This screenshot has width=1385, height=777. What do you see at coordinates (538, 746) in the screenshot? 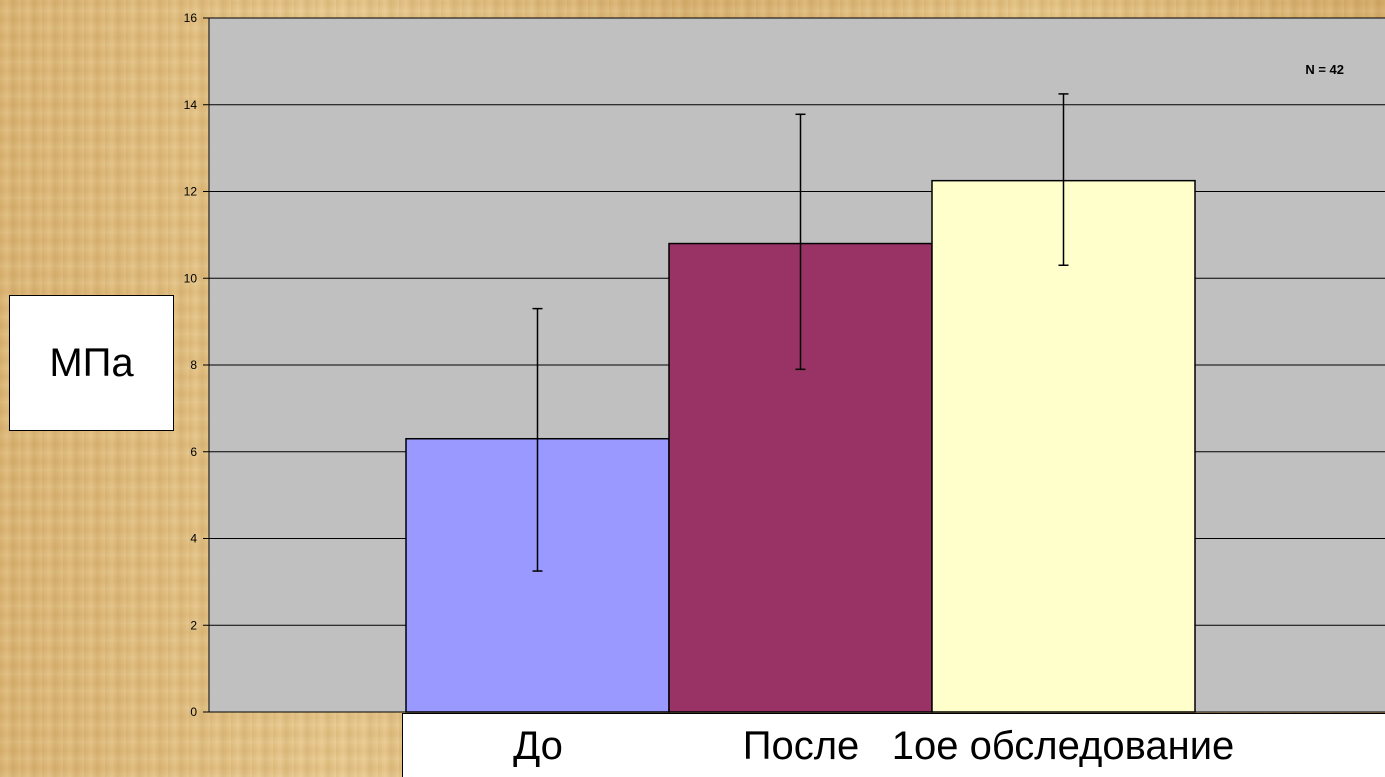
I see `category-label-before: До` at bounding box center [538, 746].